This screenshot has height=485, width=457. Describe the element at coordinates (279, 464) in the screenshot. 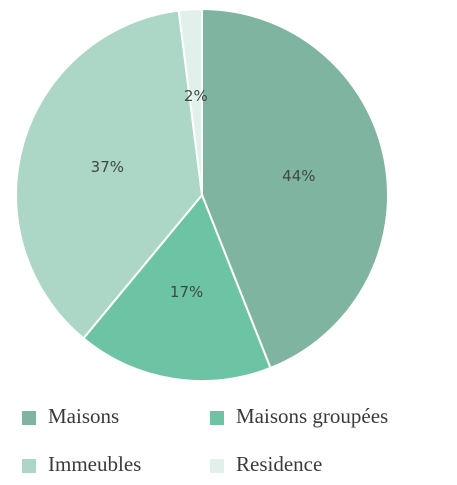

I see `legend-label: Residence` at that location.